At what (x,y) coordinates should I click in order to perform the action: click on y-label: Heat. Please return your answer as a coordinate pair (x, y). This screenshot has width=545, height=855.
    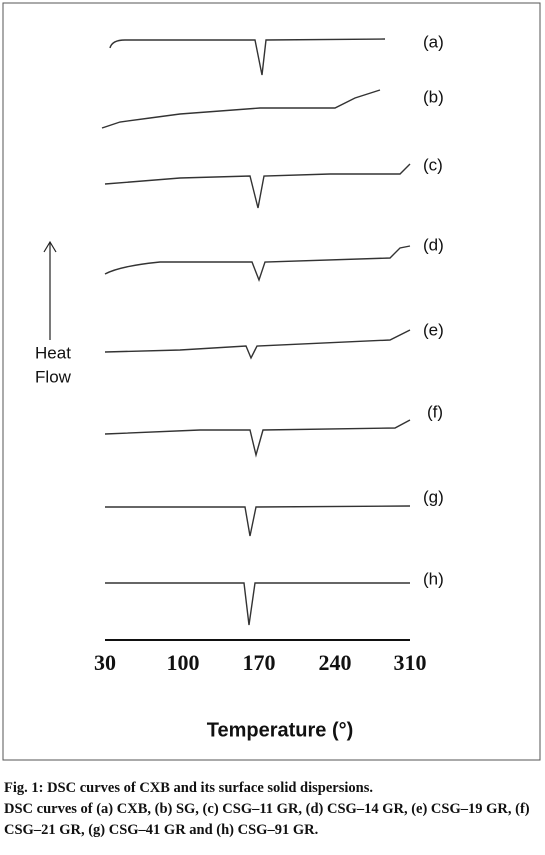
    Looking at the image, I should click on (53, 352).